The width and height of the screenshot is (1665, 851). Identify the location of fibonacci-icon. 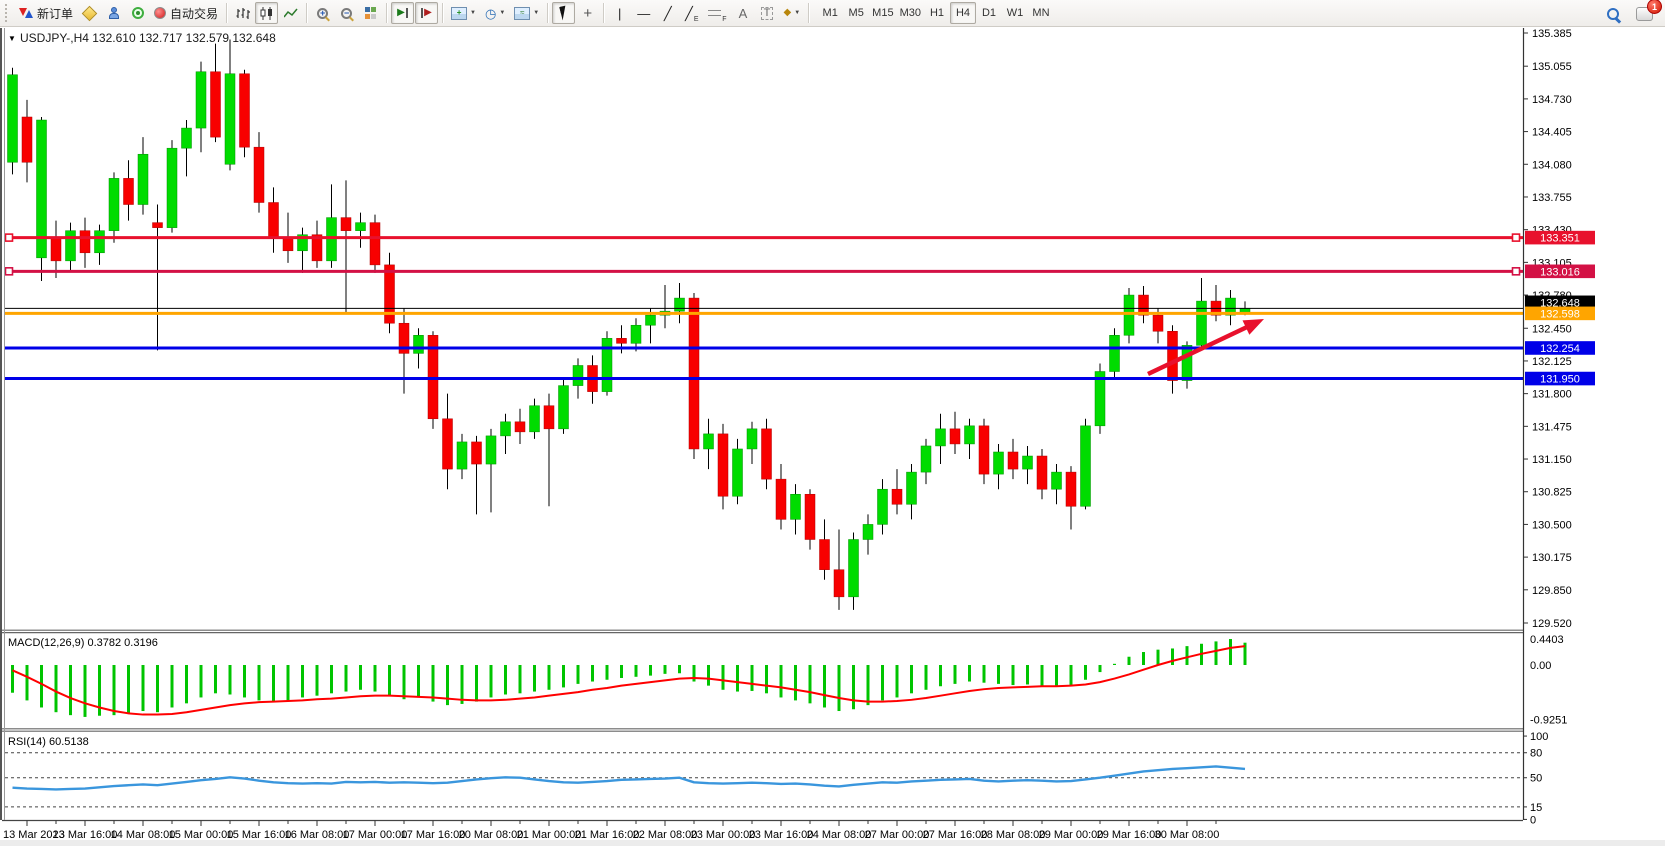
(715, 13).